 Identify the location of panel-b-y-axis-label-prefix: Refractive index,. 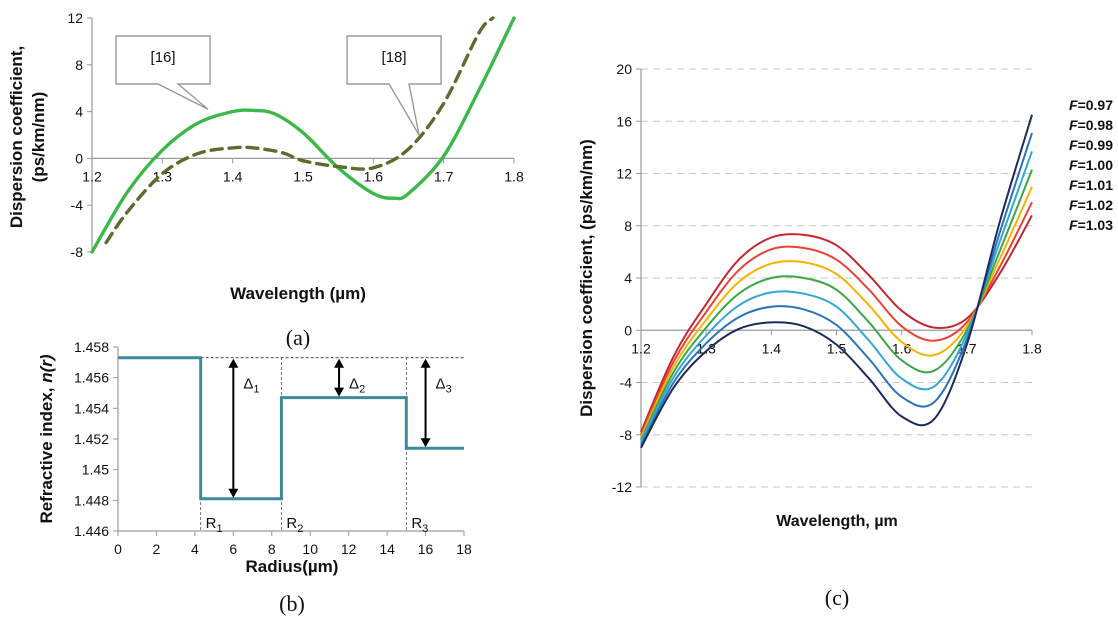
(46, 453).